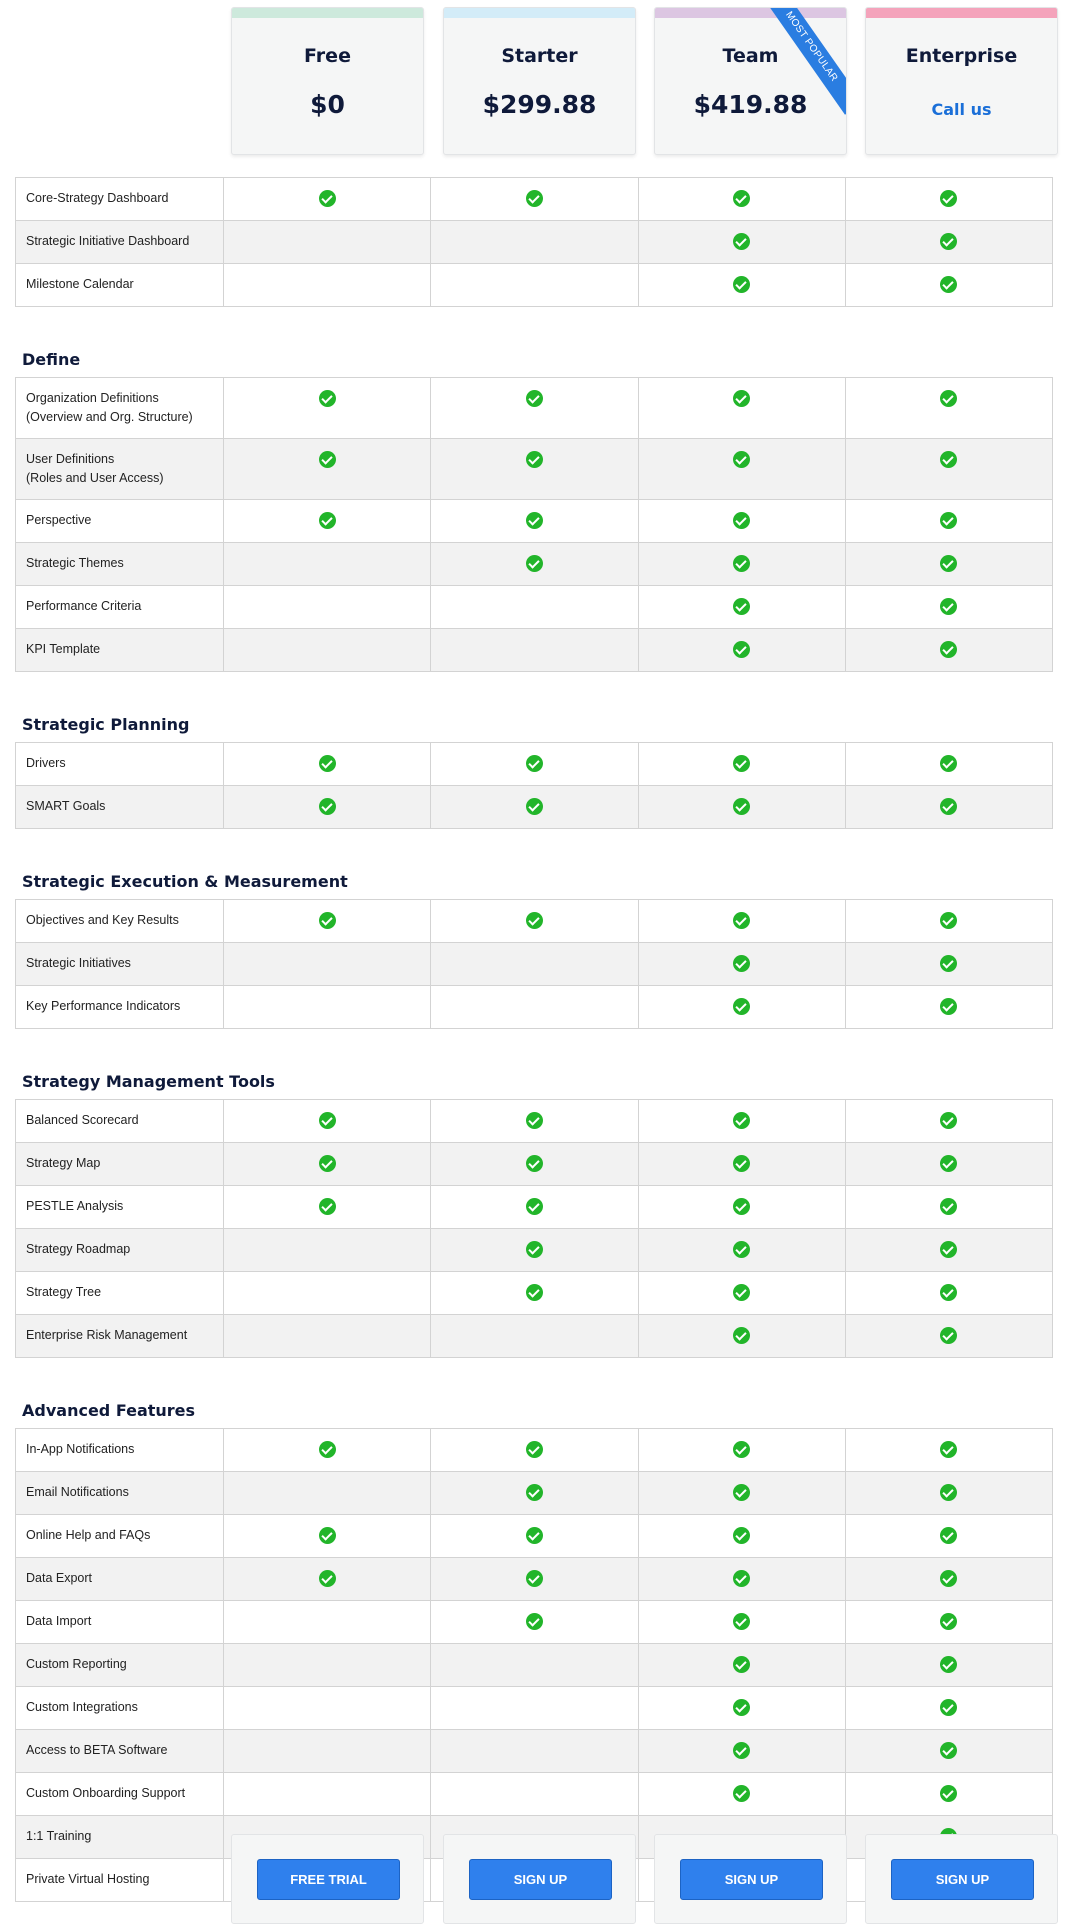 This screenshot has height=1924, width=1070. I want to click on plan-action-card: FREE TRIAL, so click(327, 1879).